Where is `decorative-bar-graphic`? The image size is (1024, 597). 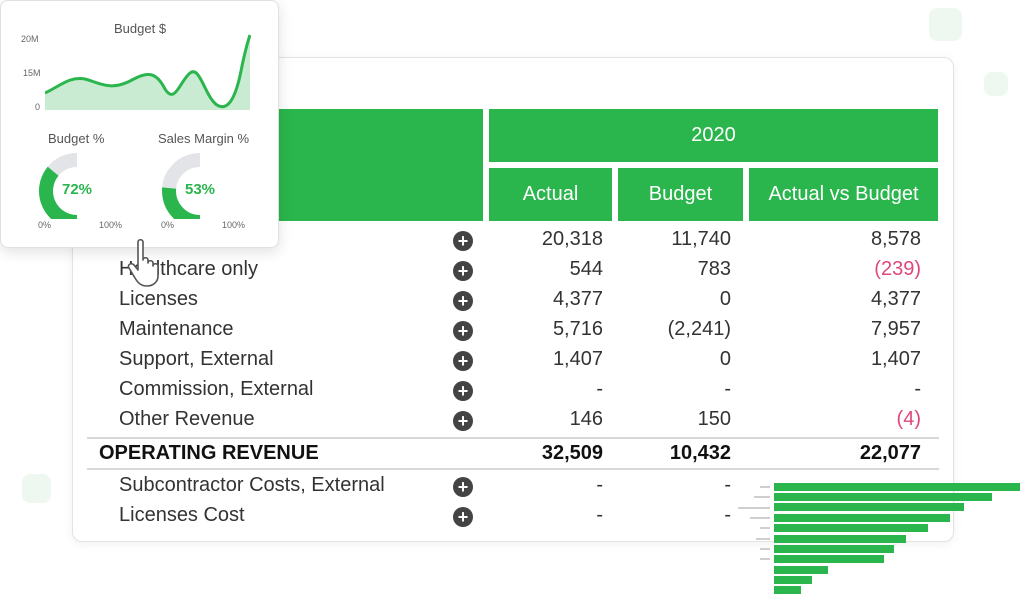
decorative-bar-graphic is located at coordinates (879, 538).